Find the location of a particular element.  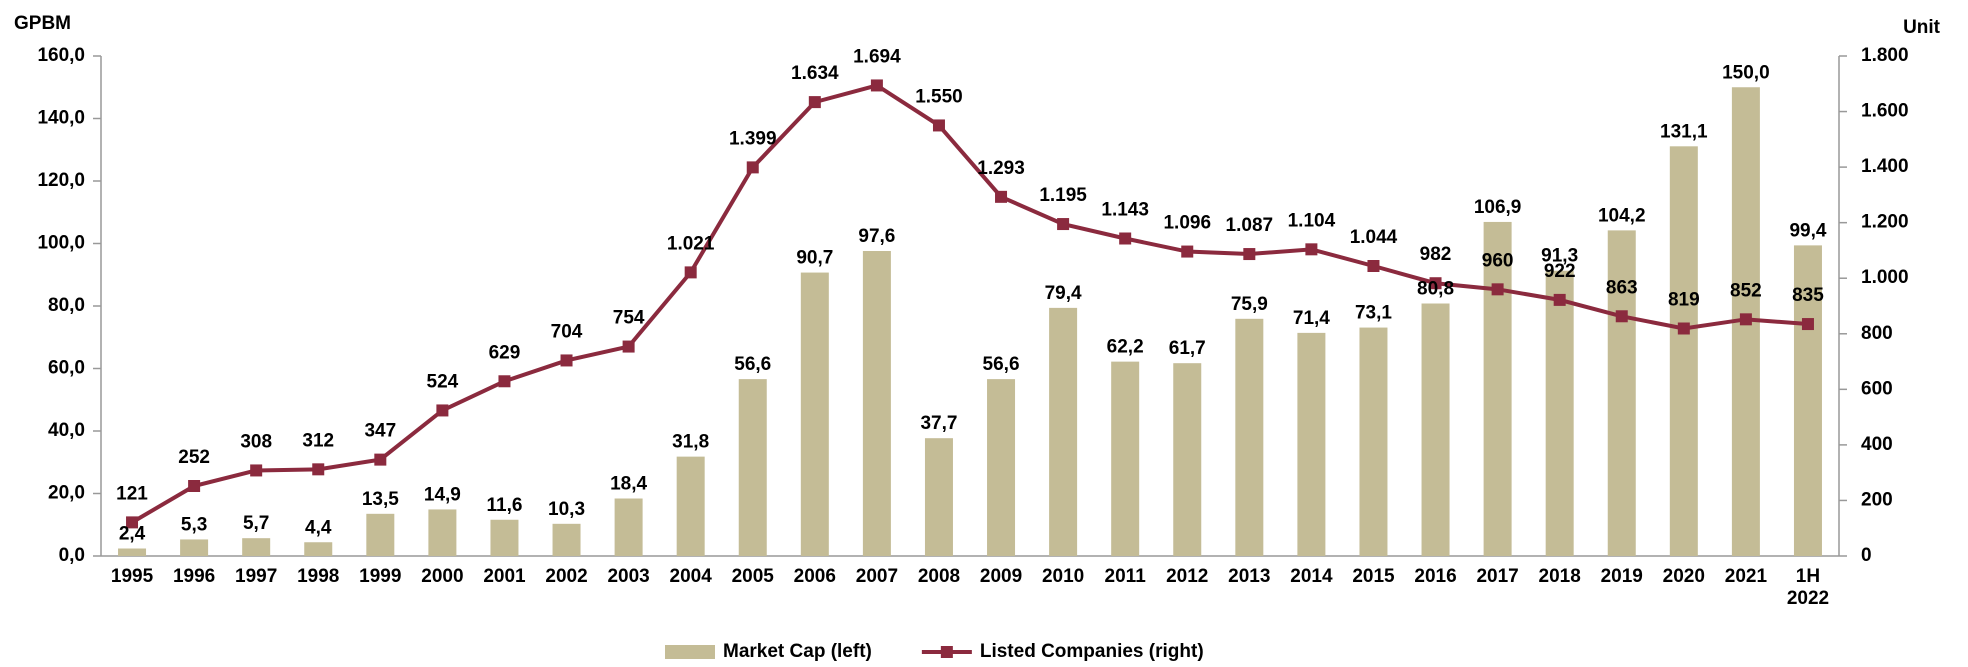

data-label: 629 is located at coordinates (505, 352).